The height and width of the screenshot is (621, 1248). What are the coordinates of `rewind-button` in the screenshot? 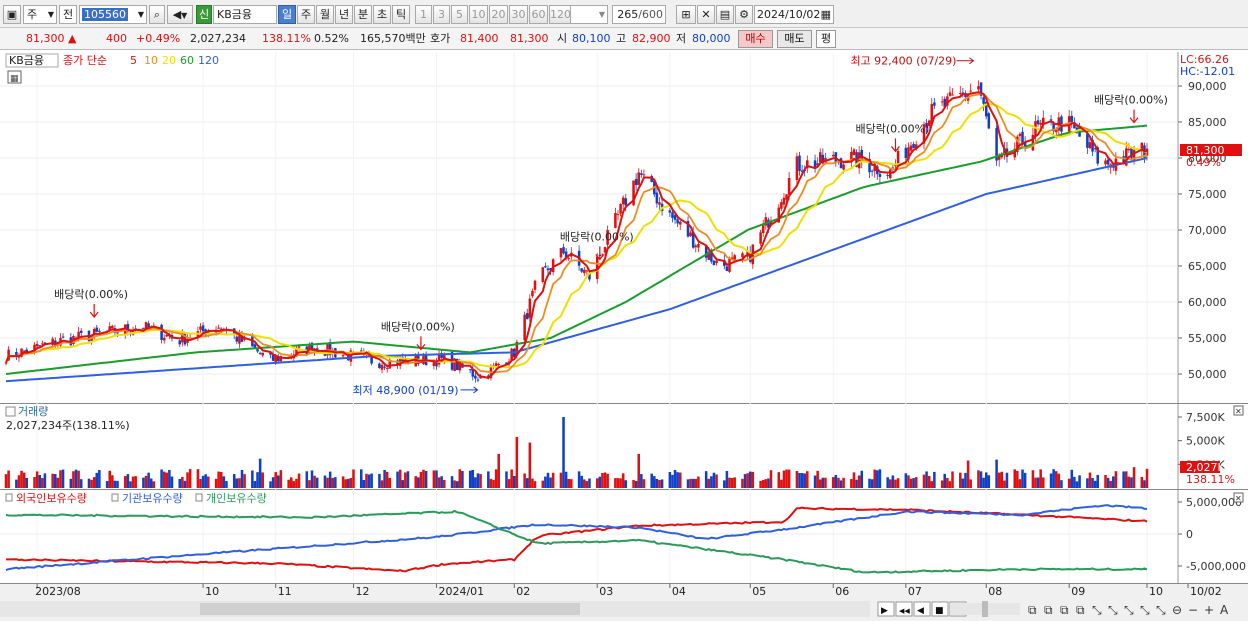 It's located at (904, 609).